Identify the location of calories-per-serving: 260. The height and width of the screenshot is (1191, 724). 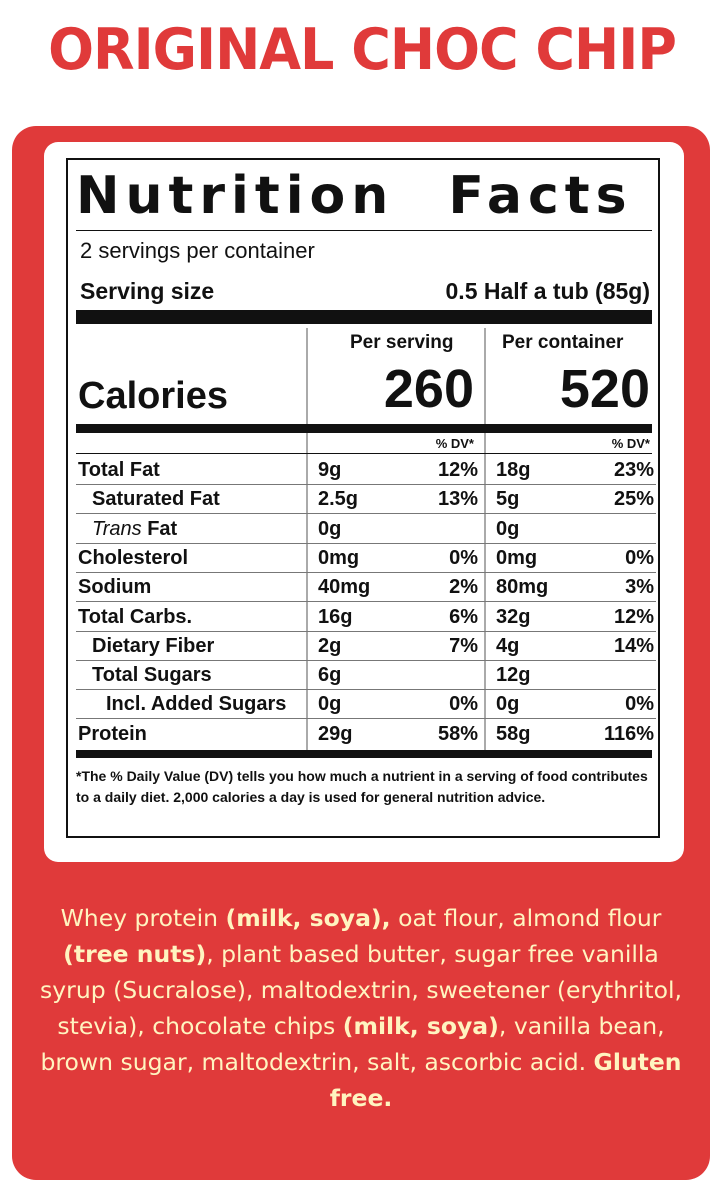
(428, 389).